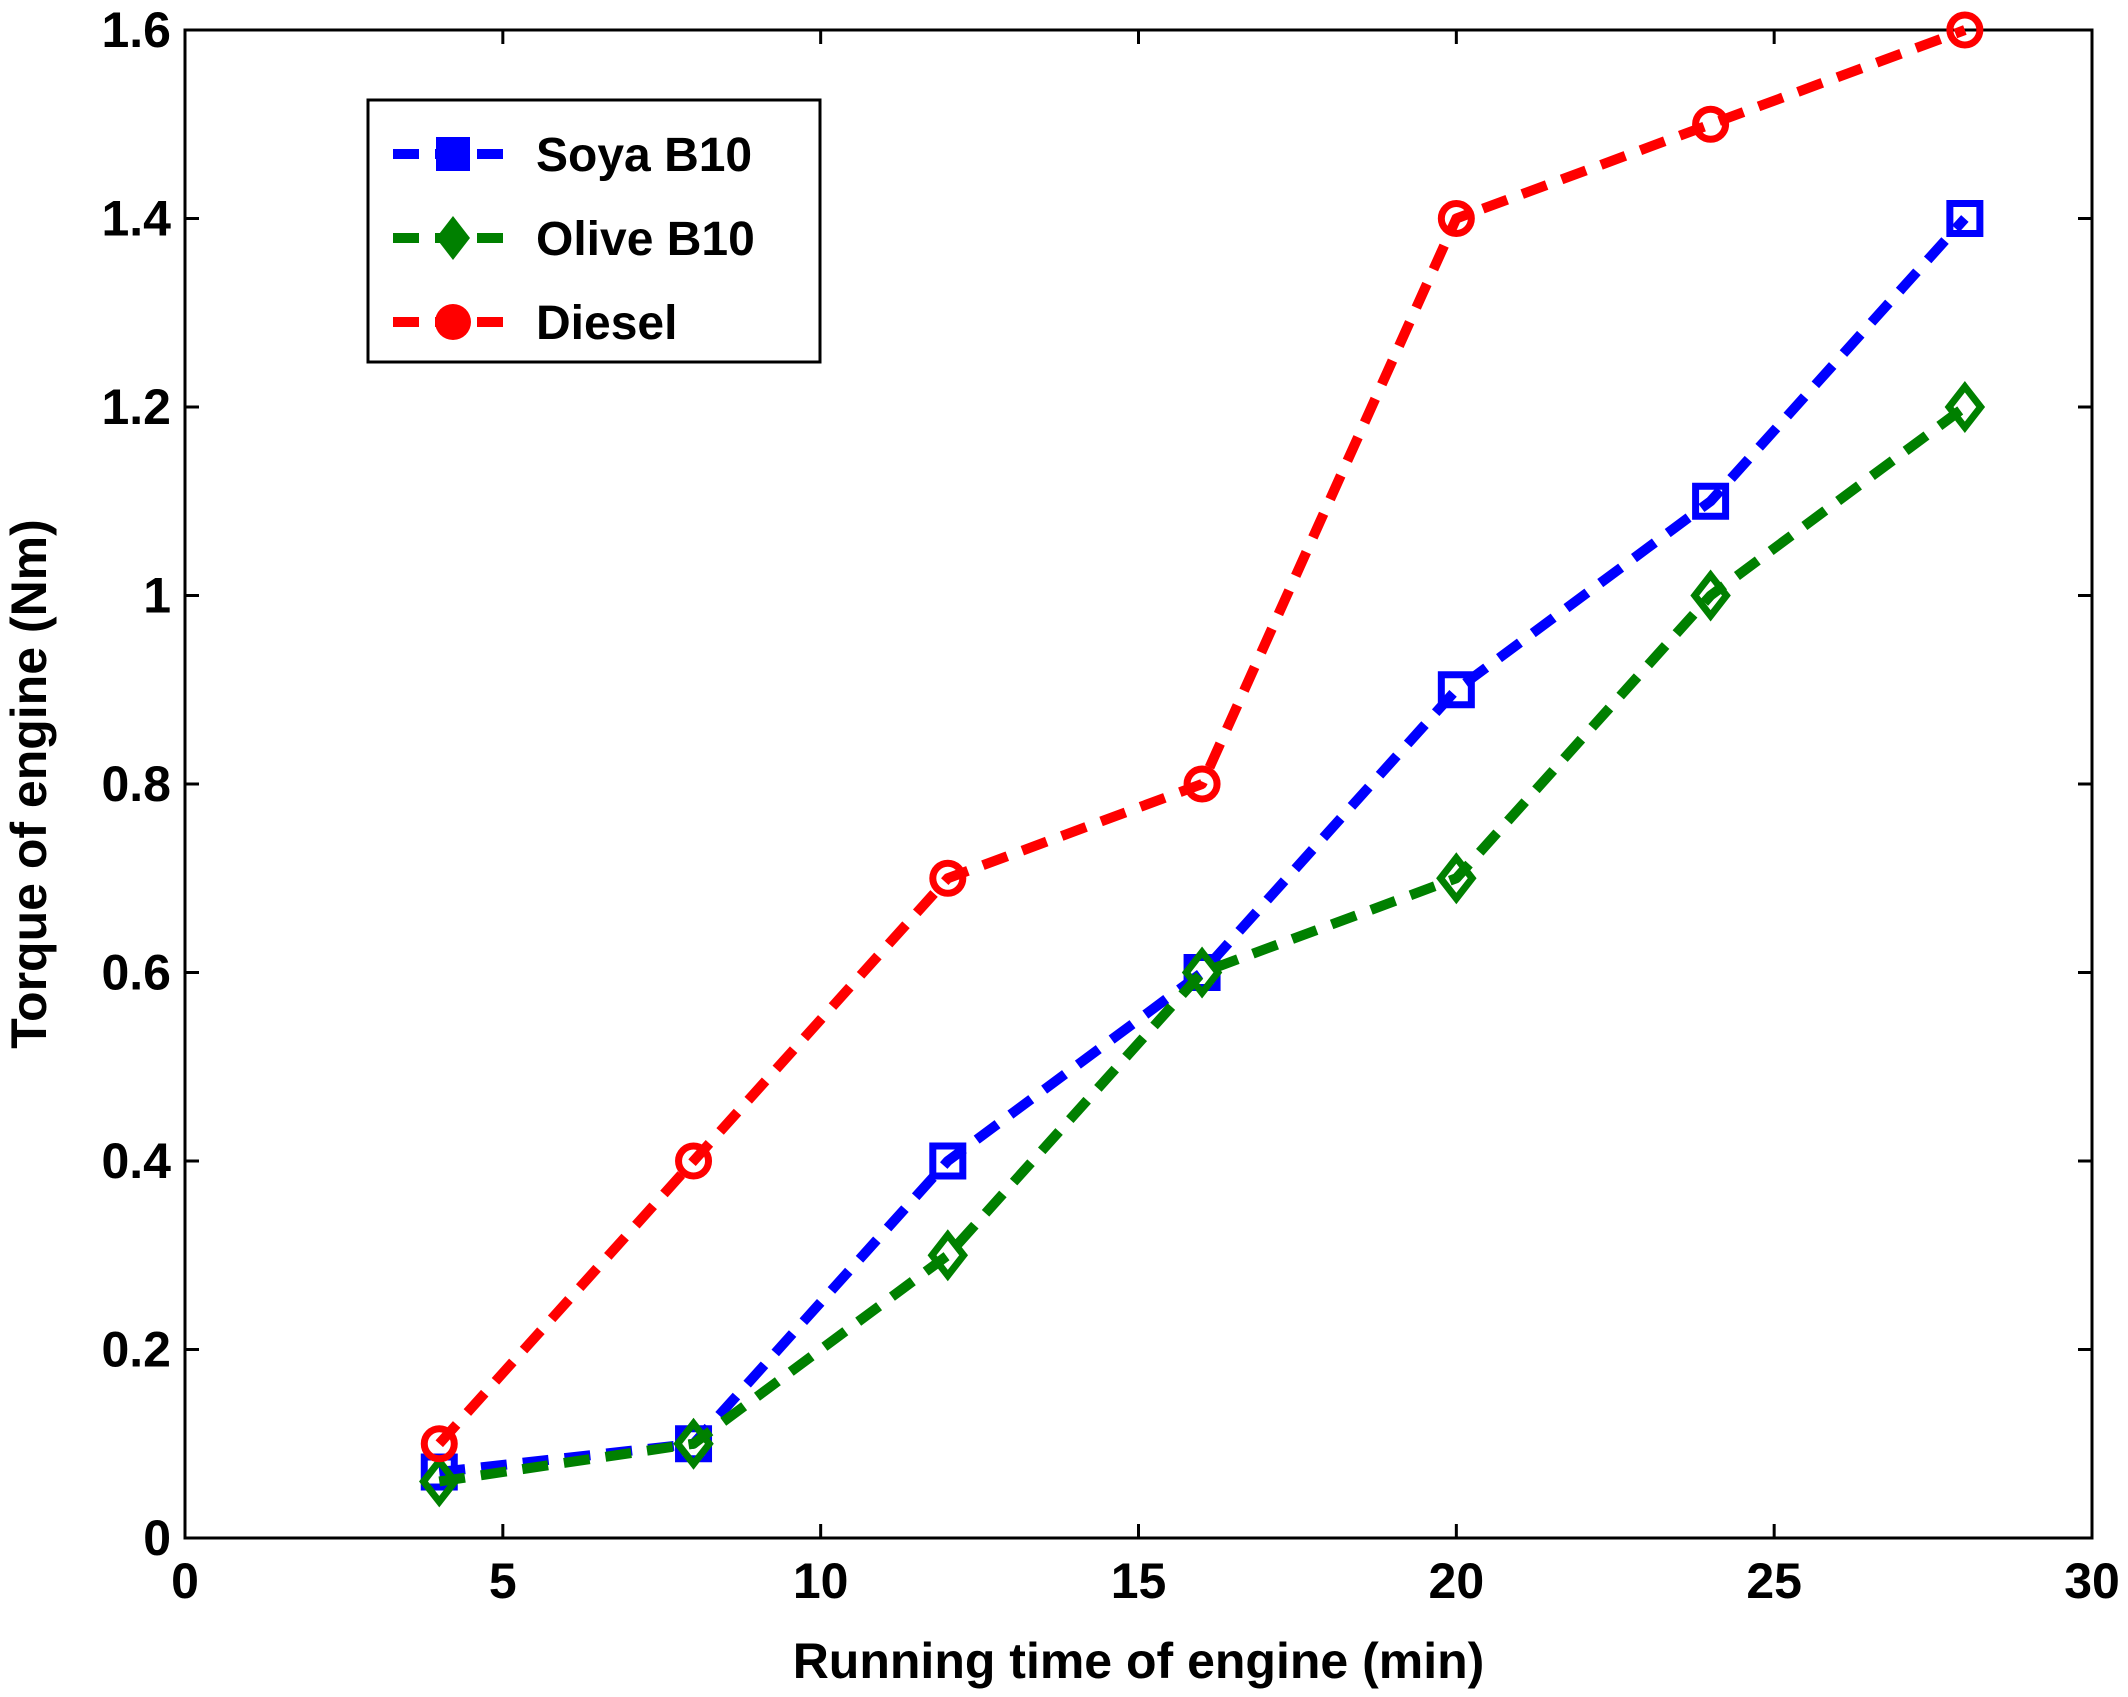 The width and height of the screenshot is (2128, 1697). Describe the element at coordinates (821, 1581) in the screenshot. I see `x-tick-label: 10` at that location.